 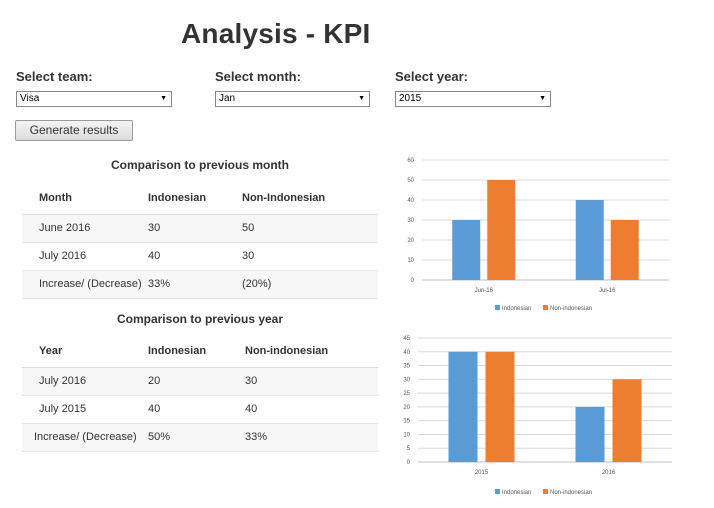 I want to click on y-tick-label: 60, so click(x=410, y=161).